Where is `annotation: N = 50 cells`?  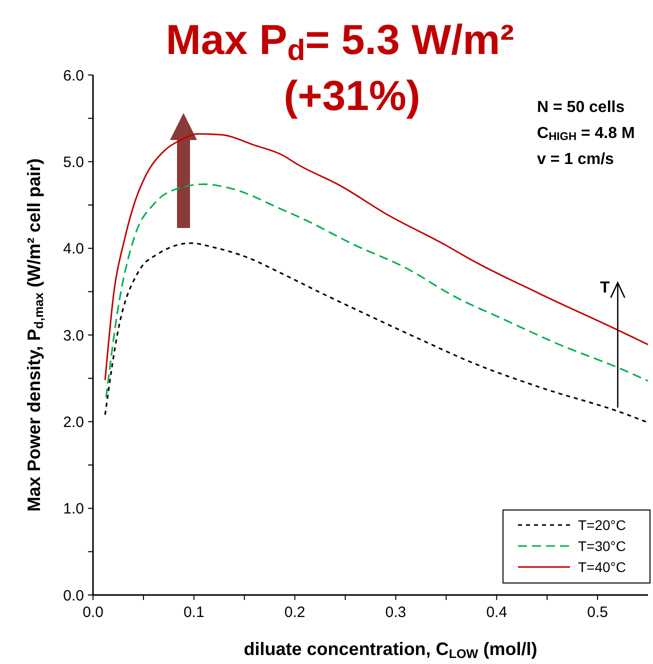
annotation: N = 50 cells is located at coordinates (581, 107).